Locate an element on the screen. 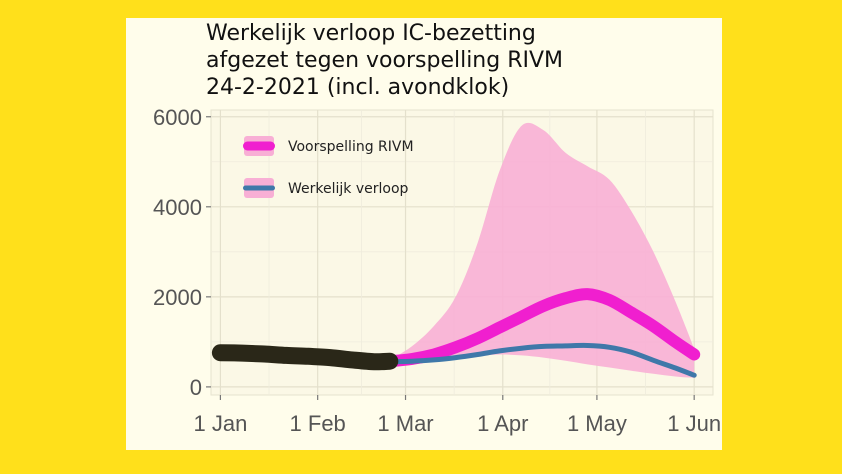  series-lines-layer is located at coordinates (456, 333).